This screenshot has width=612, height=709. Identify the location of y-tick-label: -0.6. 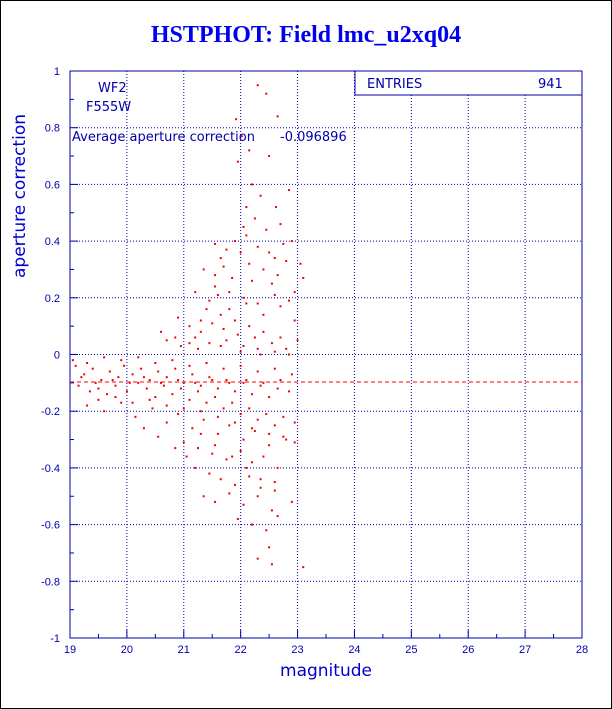
(50, 526).